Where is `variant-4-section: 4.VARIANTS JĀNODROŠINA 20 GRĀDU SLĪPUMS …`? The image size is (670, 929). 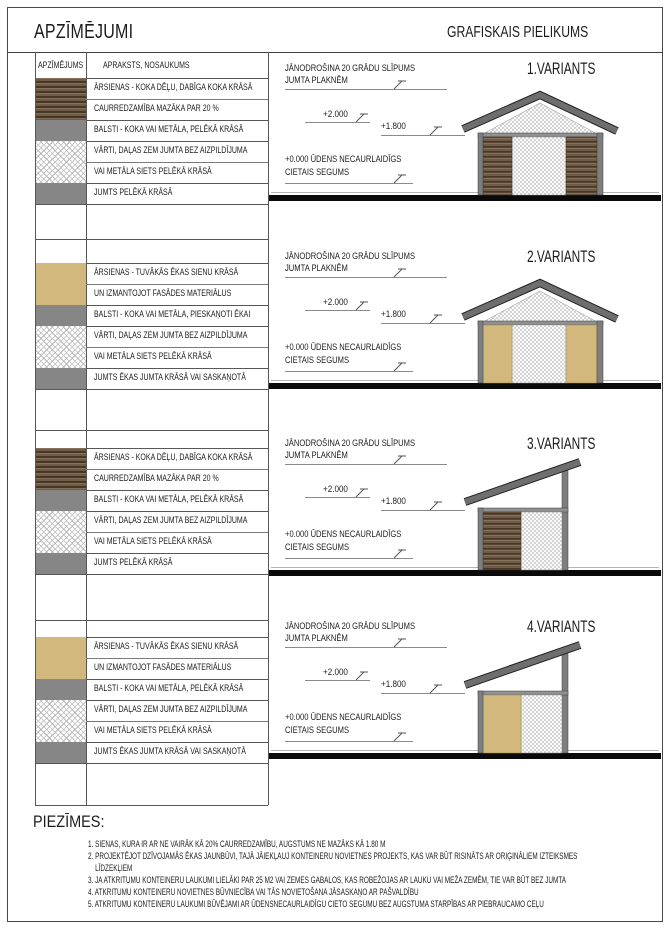 variant-4-section: 4.VARIANTS JĀNODROŠINA 20 GRĀDU SLĪPUMS … is located at coordinates (465, 688).